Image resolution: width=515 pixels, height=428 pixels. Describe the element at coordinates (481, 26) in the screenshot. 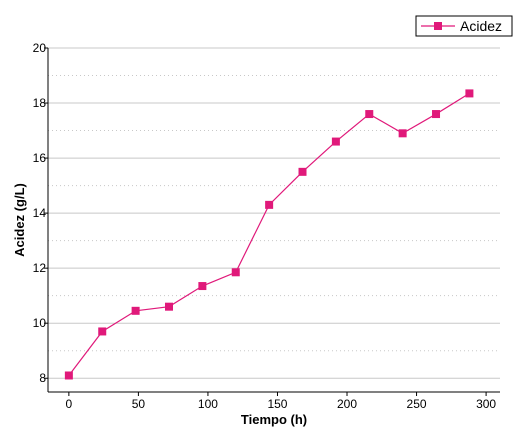

I see `legend-series-label: Acidez` at that location.